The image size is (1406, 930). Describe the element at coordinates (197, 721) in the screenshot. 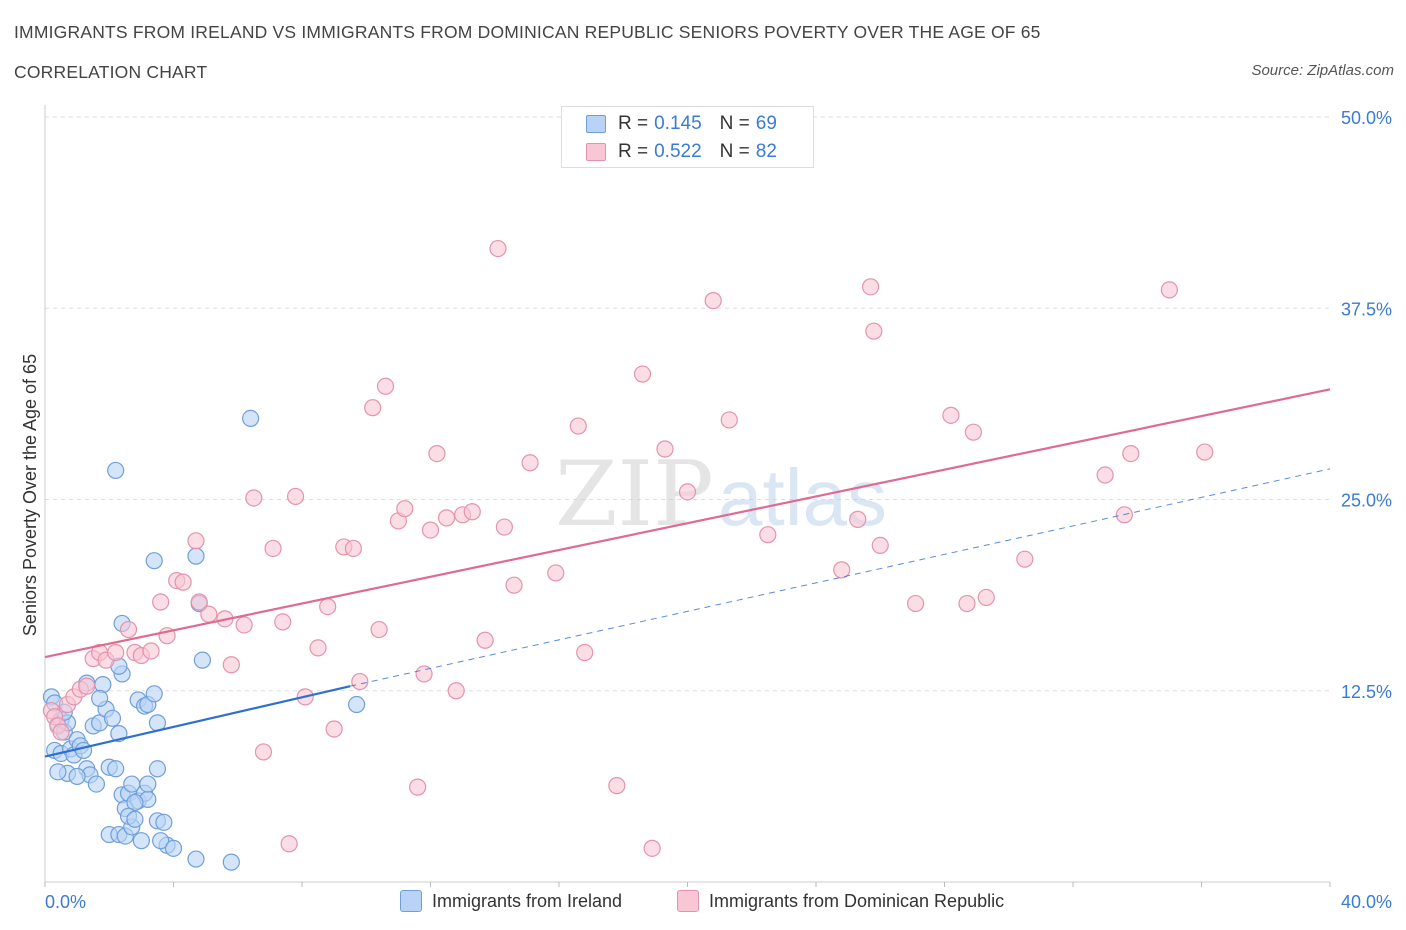

I see `trend-line-ireland` at that location.